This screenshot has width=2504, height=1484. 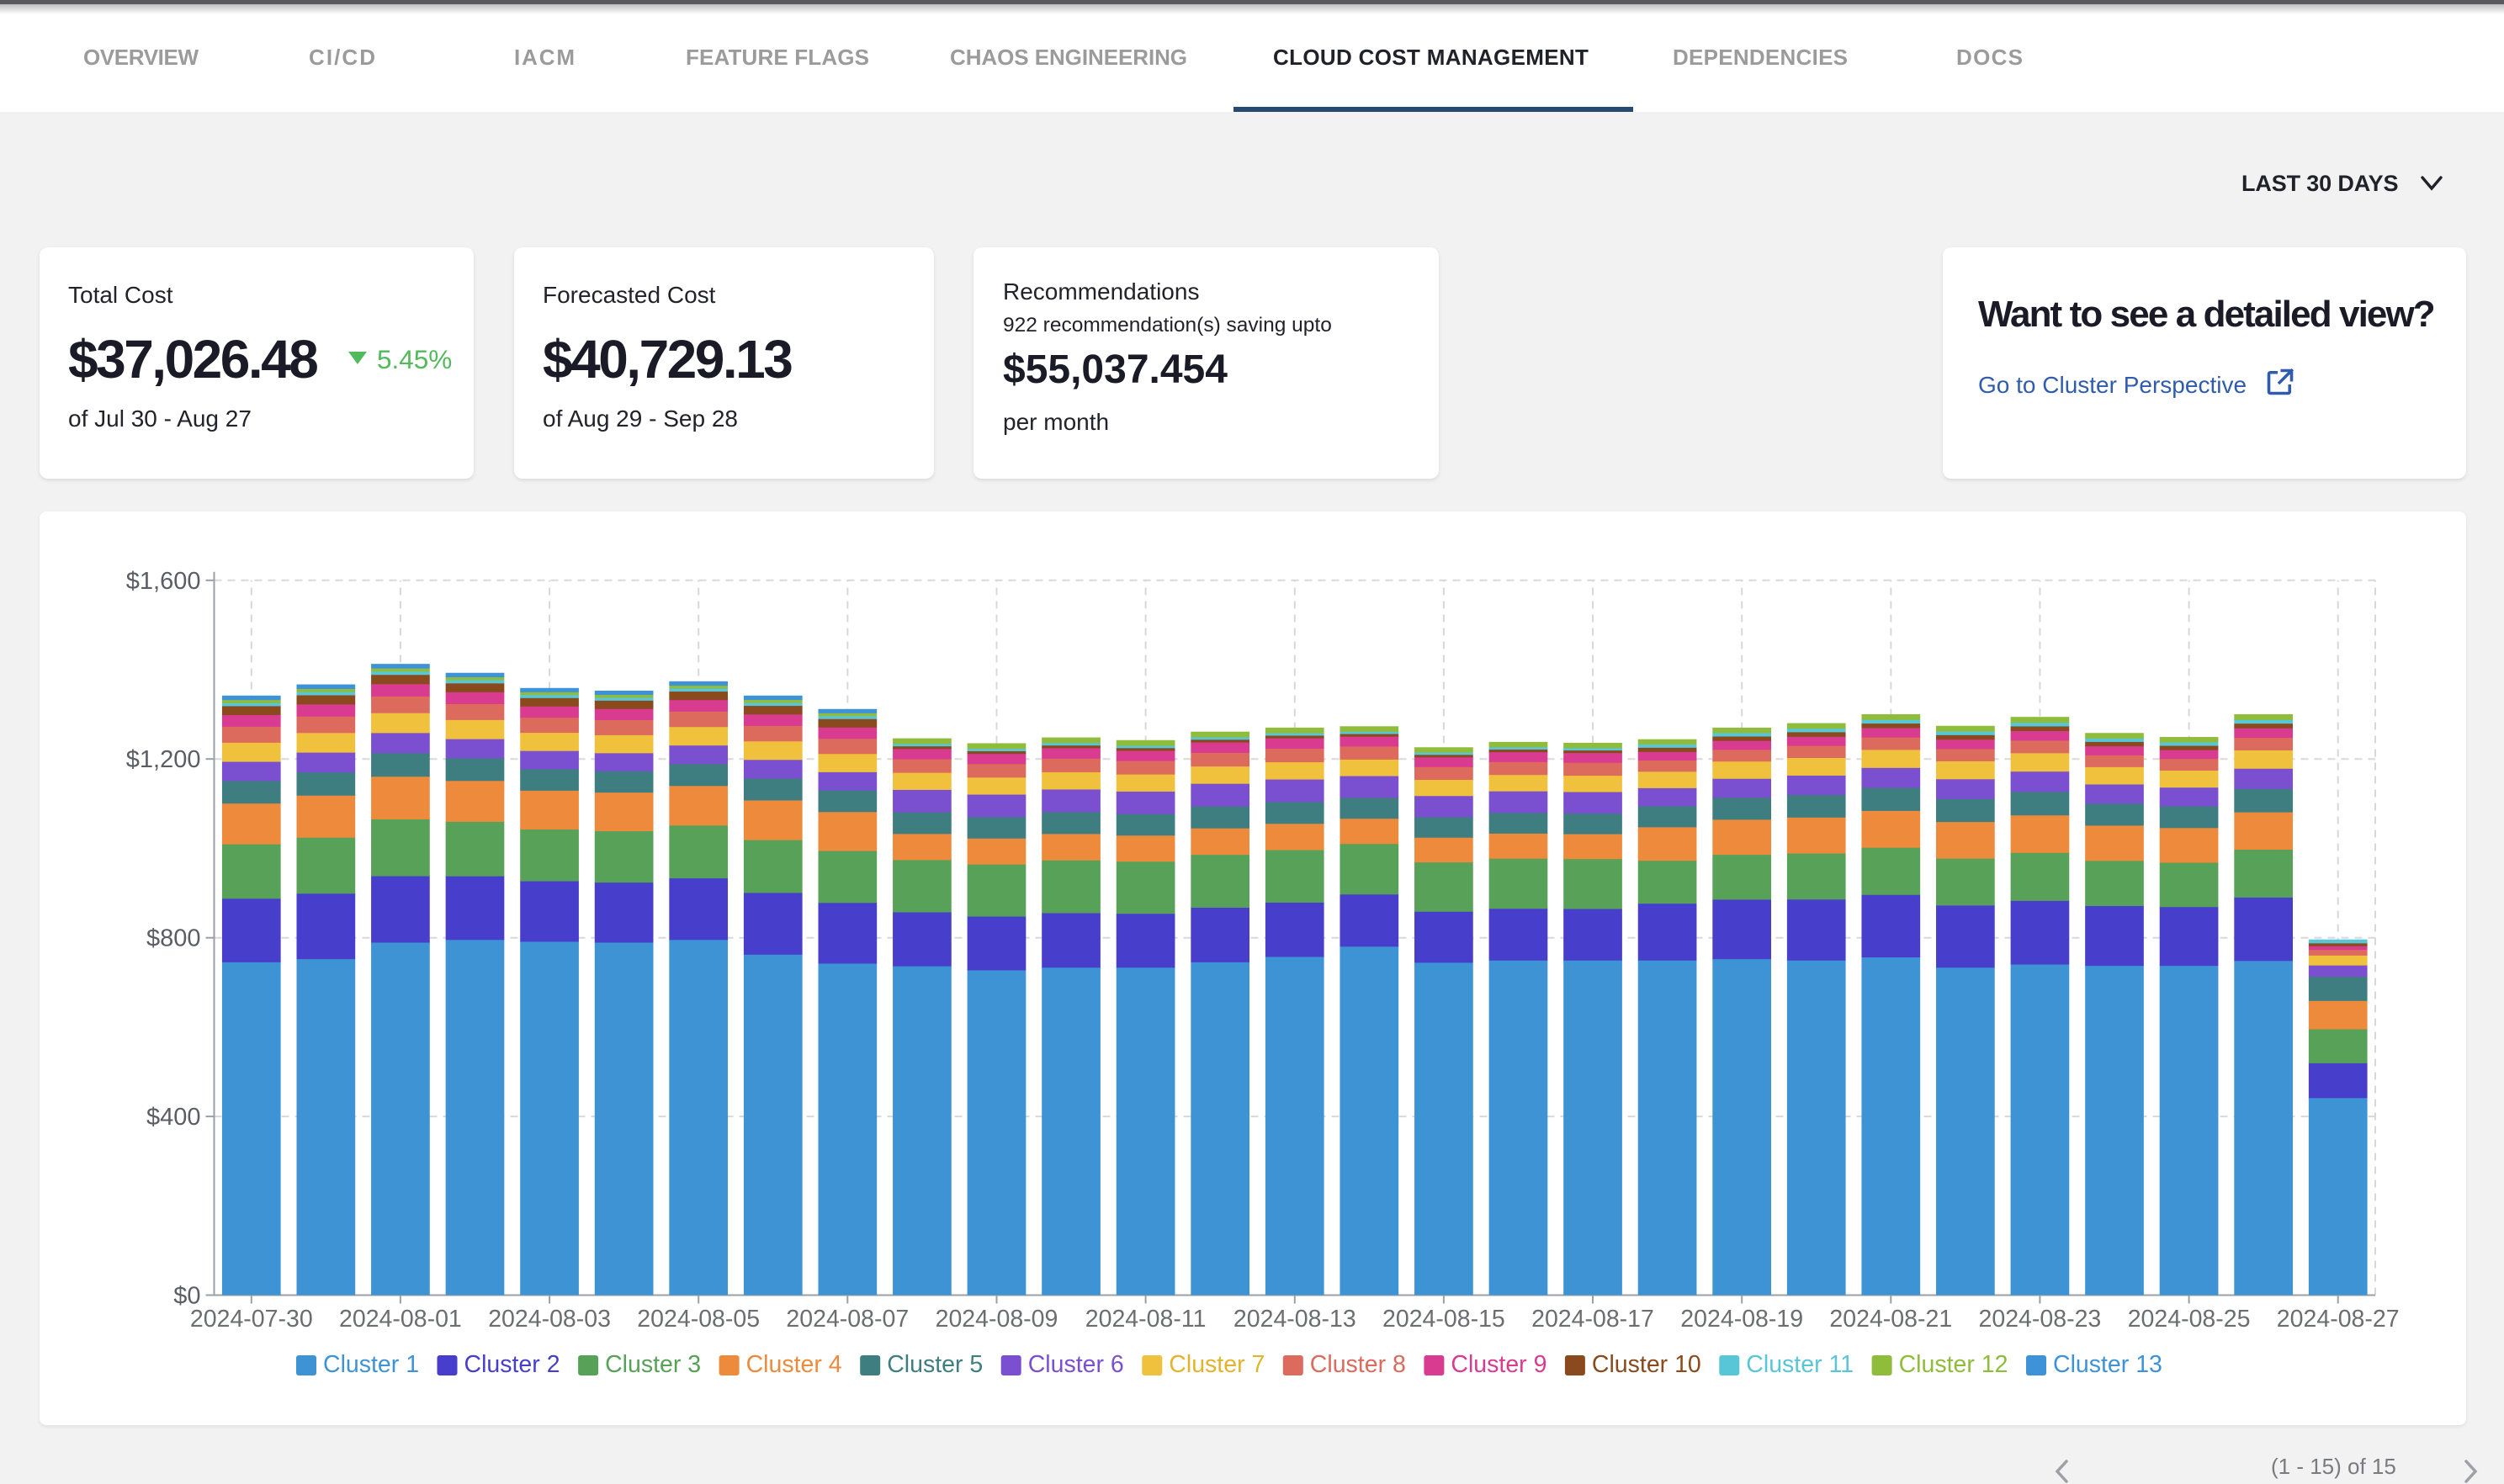 I want to click on svg-text: 2024-08-19, so click(x=1741, y=1319).